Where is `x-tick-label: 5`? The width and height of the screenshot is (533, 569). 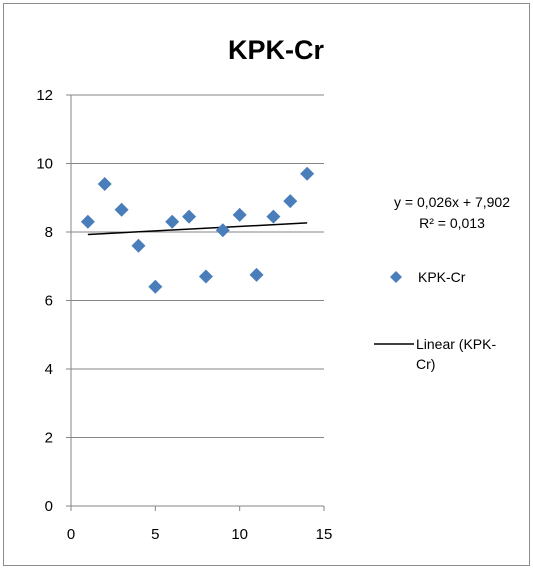
x-tick-label: 5 is located at coordinates (155, 534).